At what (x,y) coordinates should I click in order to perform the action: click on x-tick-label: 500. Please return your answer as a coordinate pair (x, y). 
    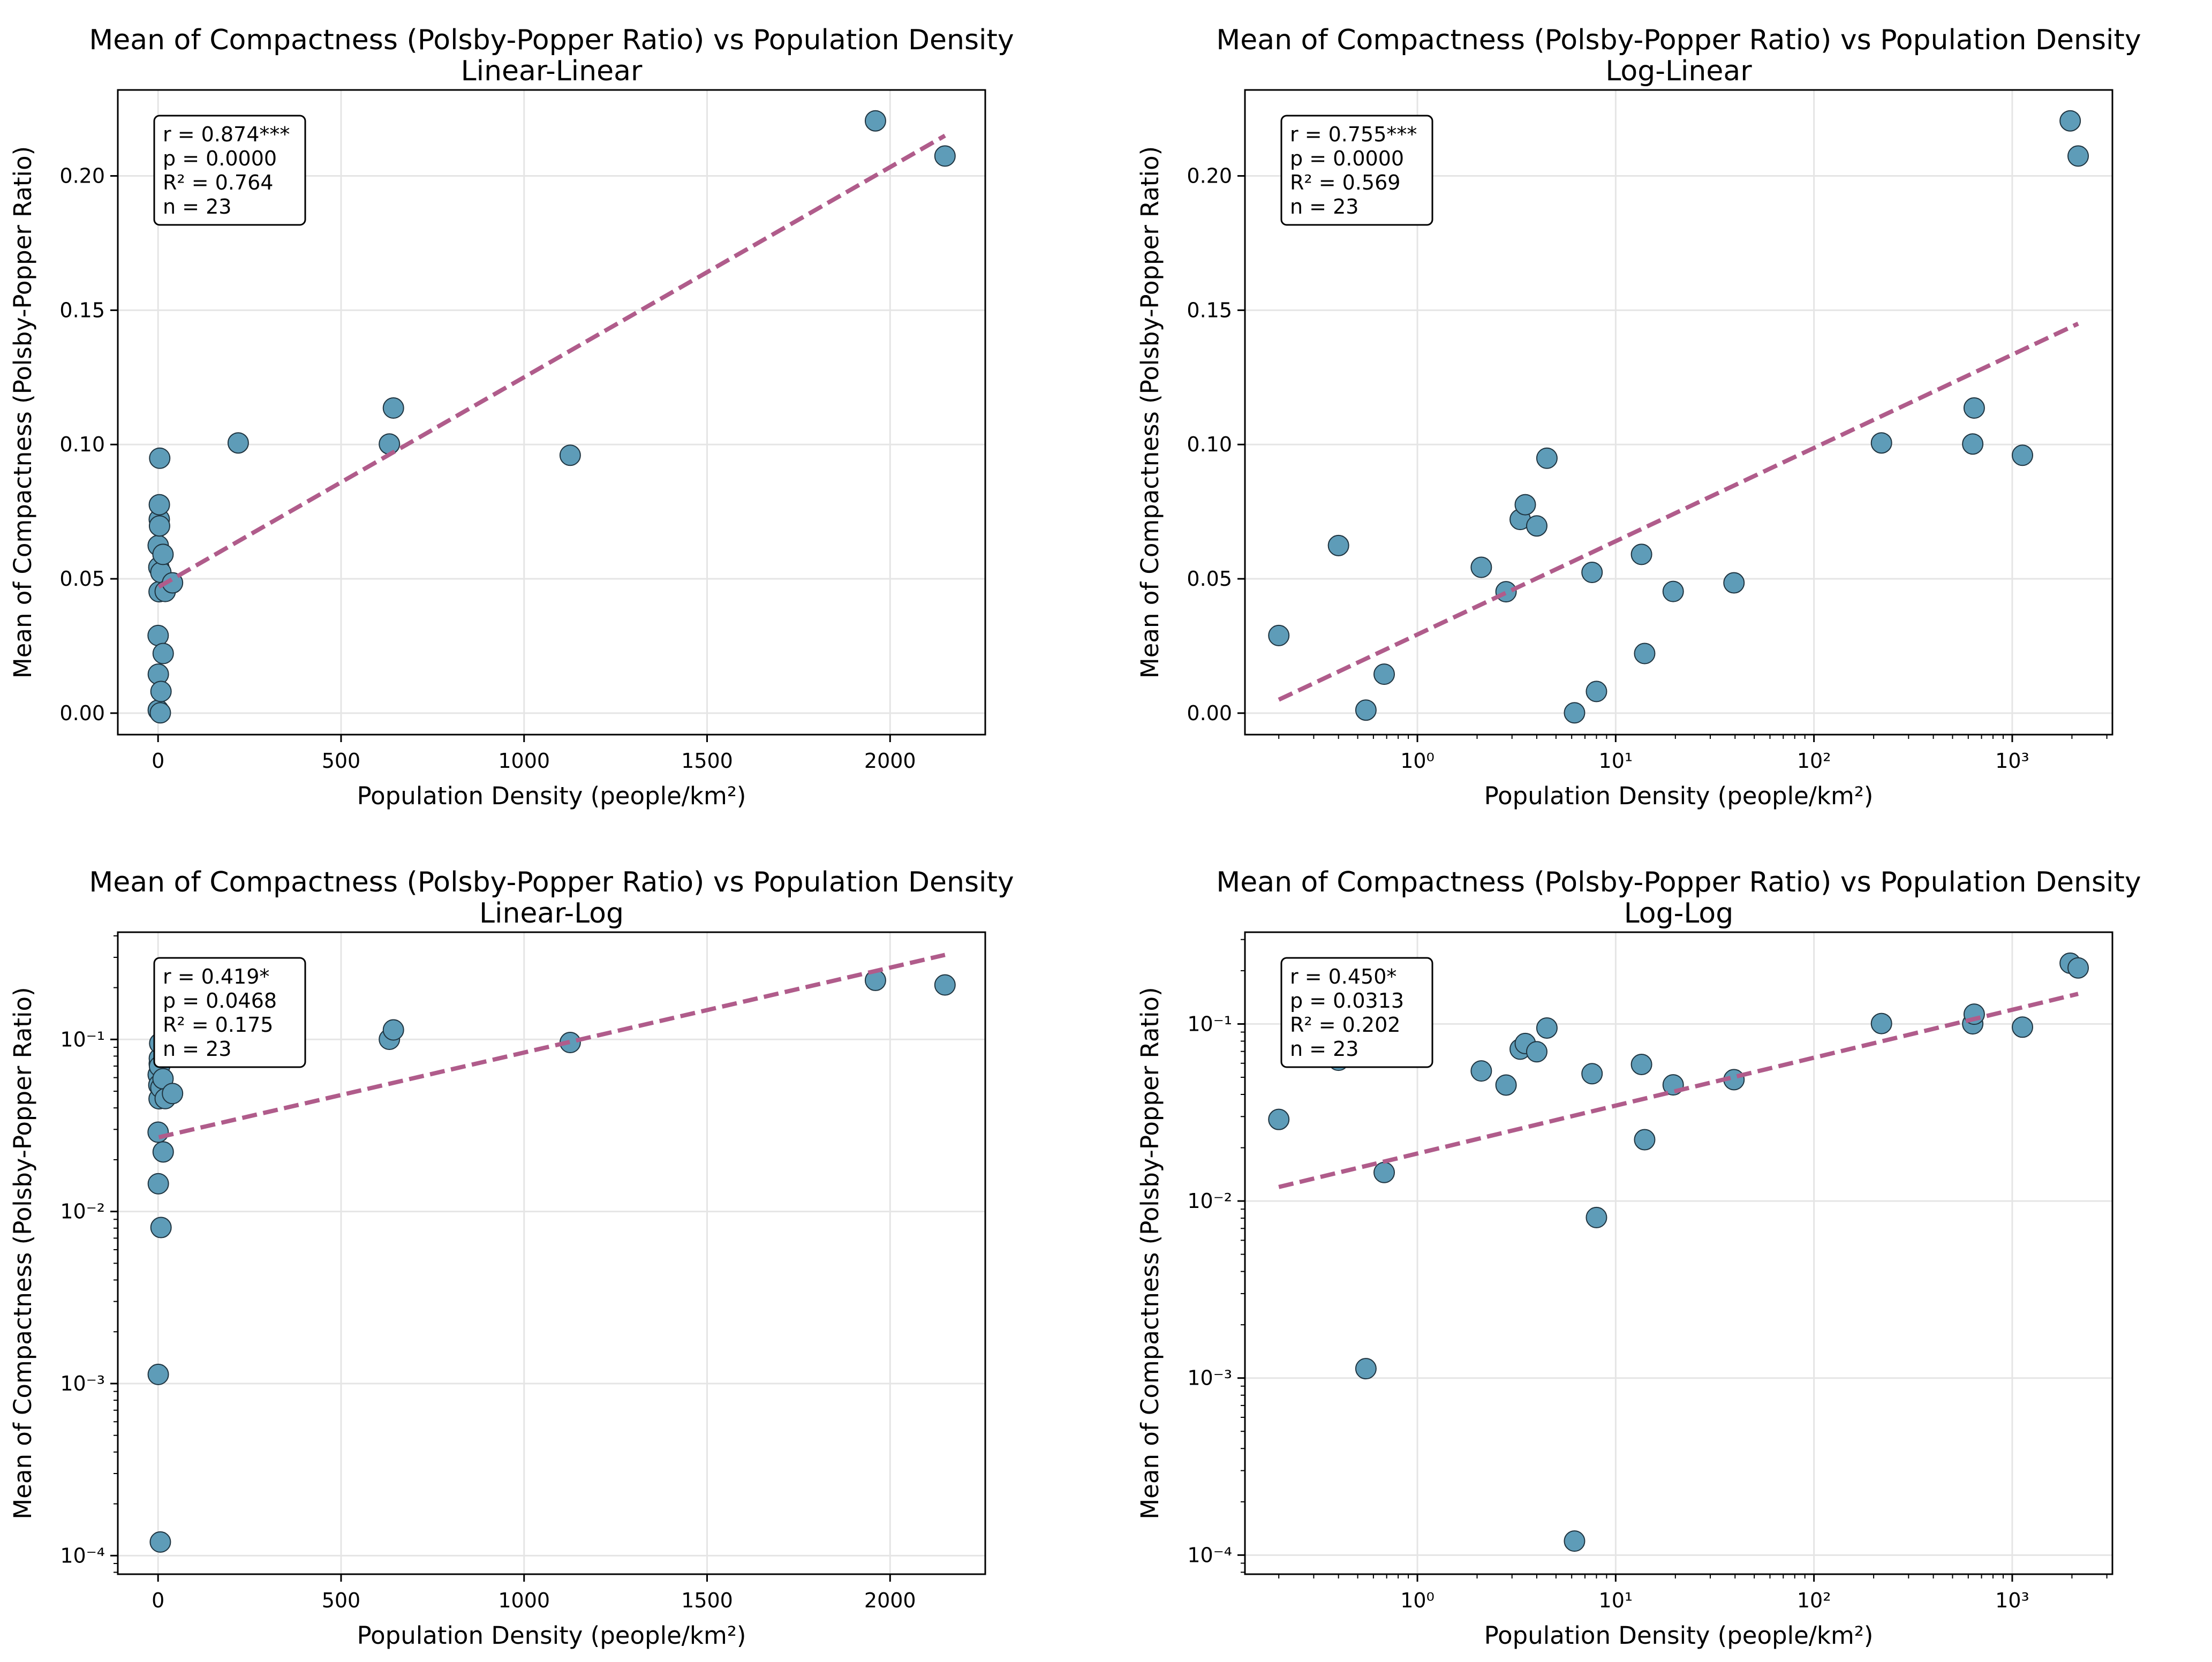
    Looking at the image, I should click on (341, 1600).